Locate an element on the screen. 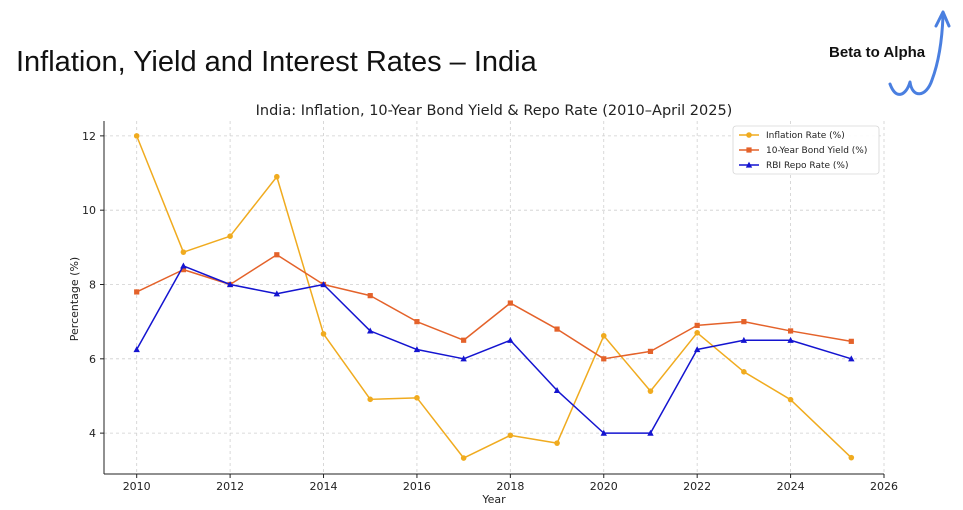 This screenshot has width=963, height=510. y-tick-label: 6 is located at coordinates (92, 359).